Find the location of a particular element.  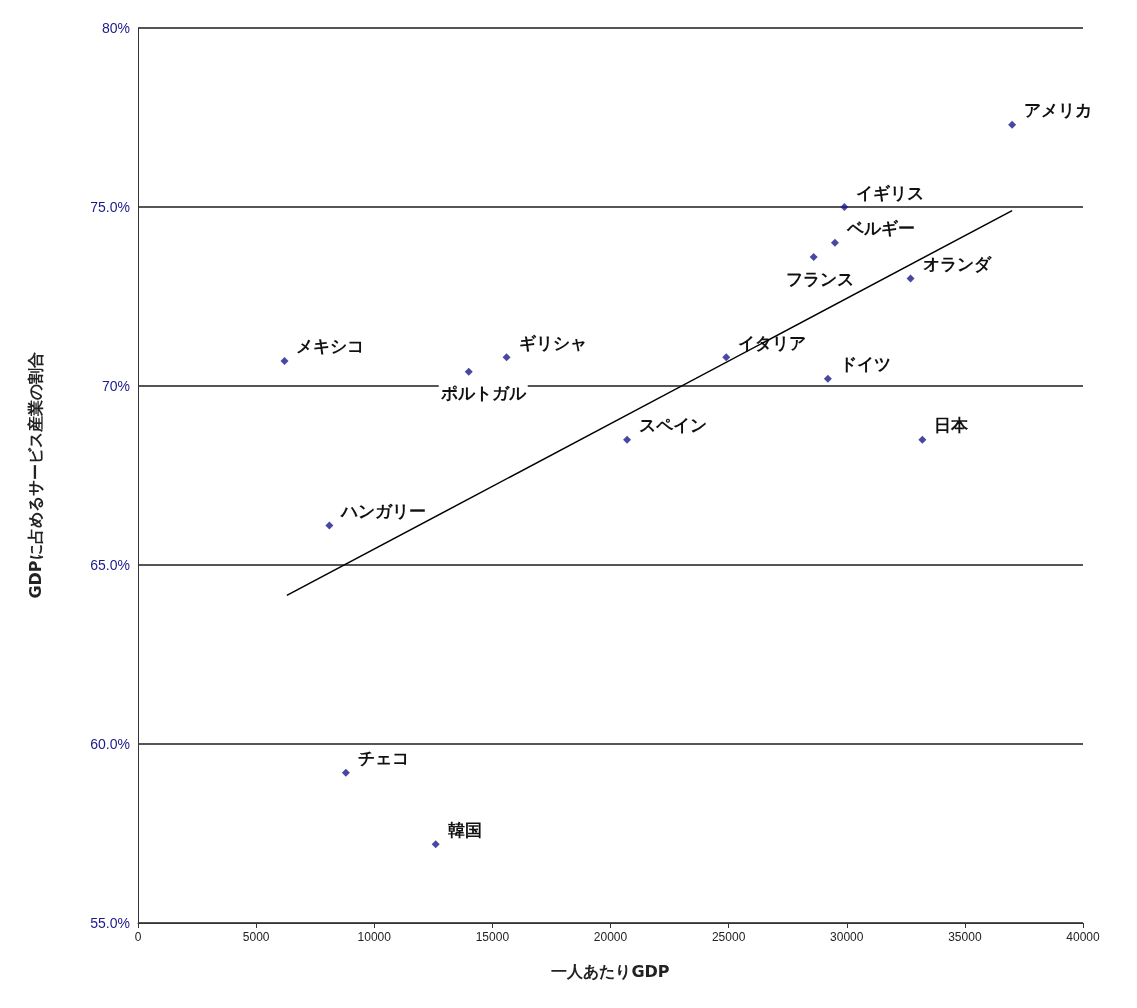

annotation: ポルトガル is located at coordinates (483, 393).